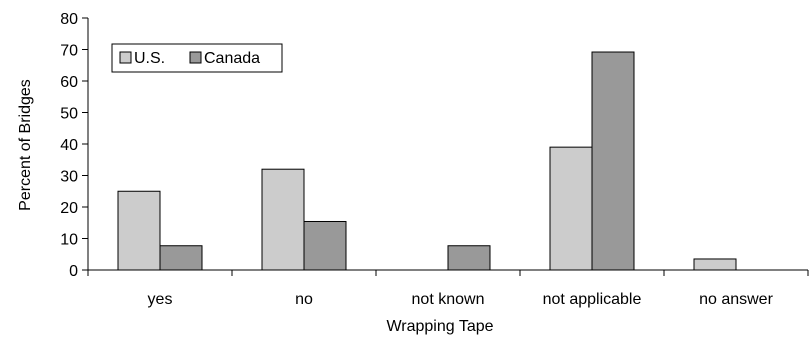  What do you see at coordinates (69, 19) in the screenshot?
I see `y-tick-label: 80` at bounding box center [69, 19].